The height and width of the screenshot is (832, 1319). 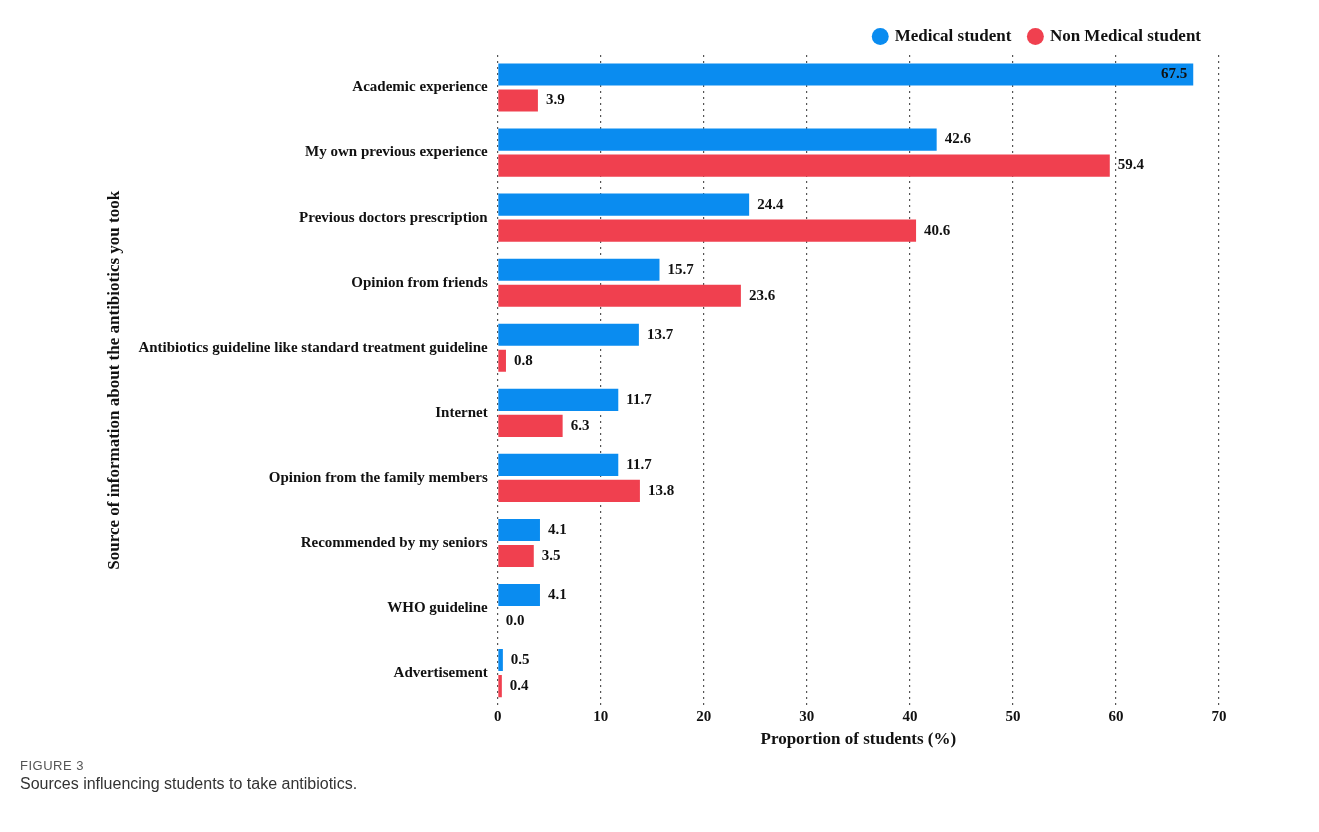 I want to click on data-label: 40.6, so click(x=937, y=229).